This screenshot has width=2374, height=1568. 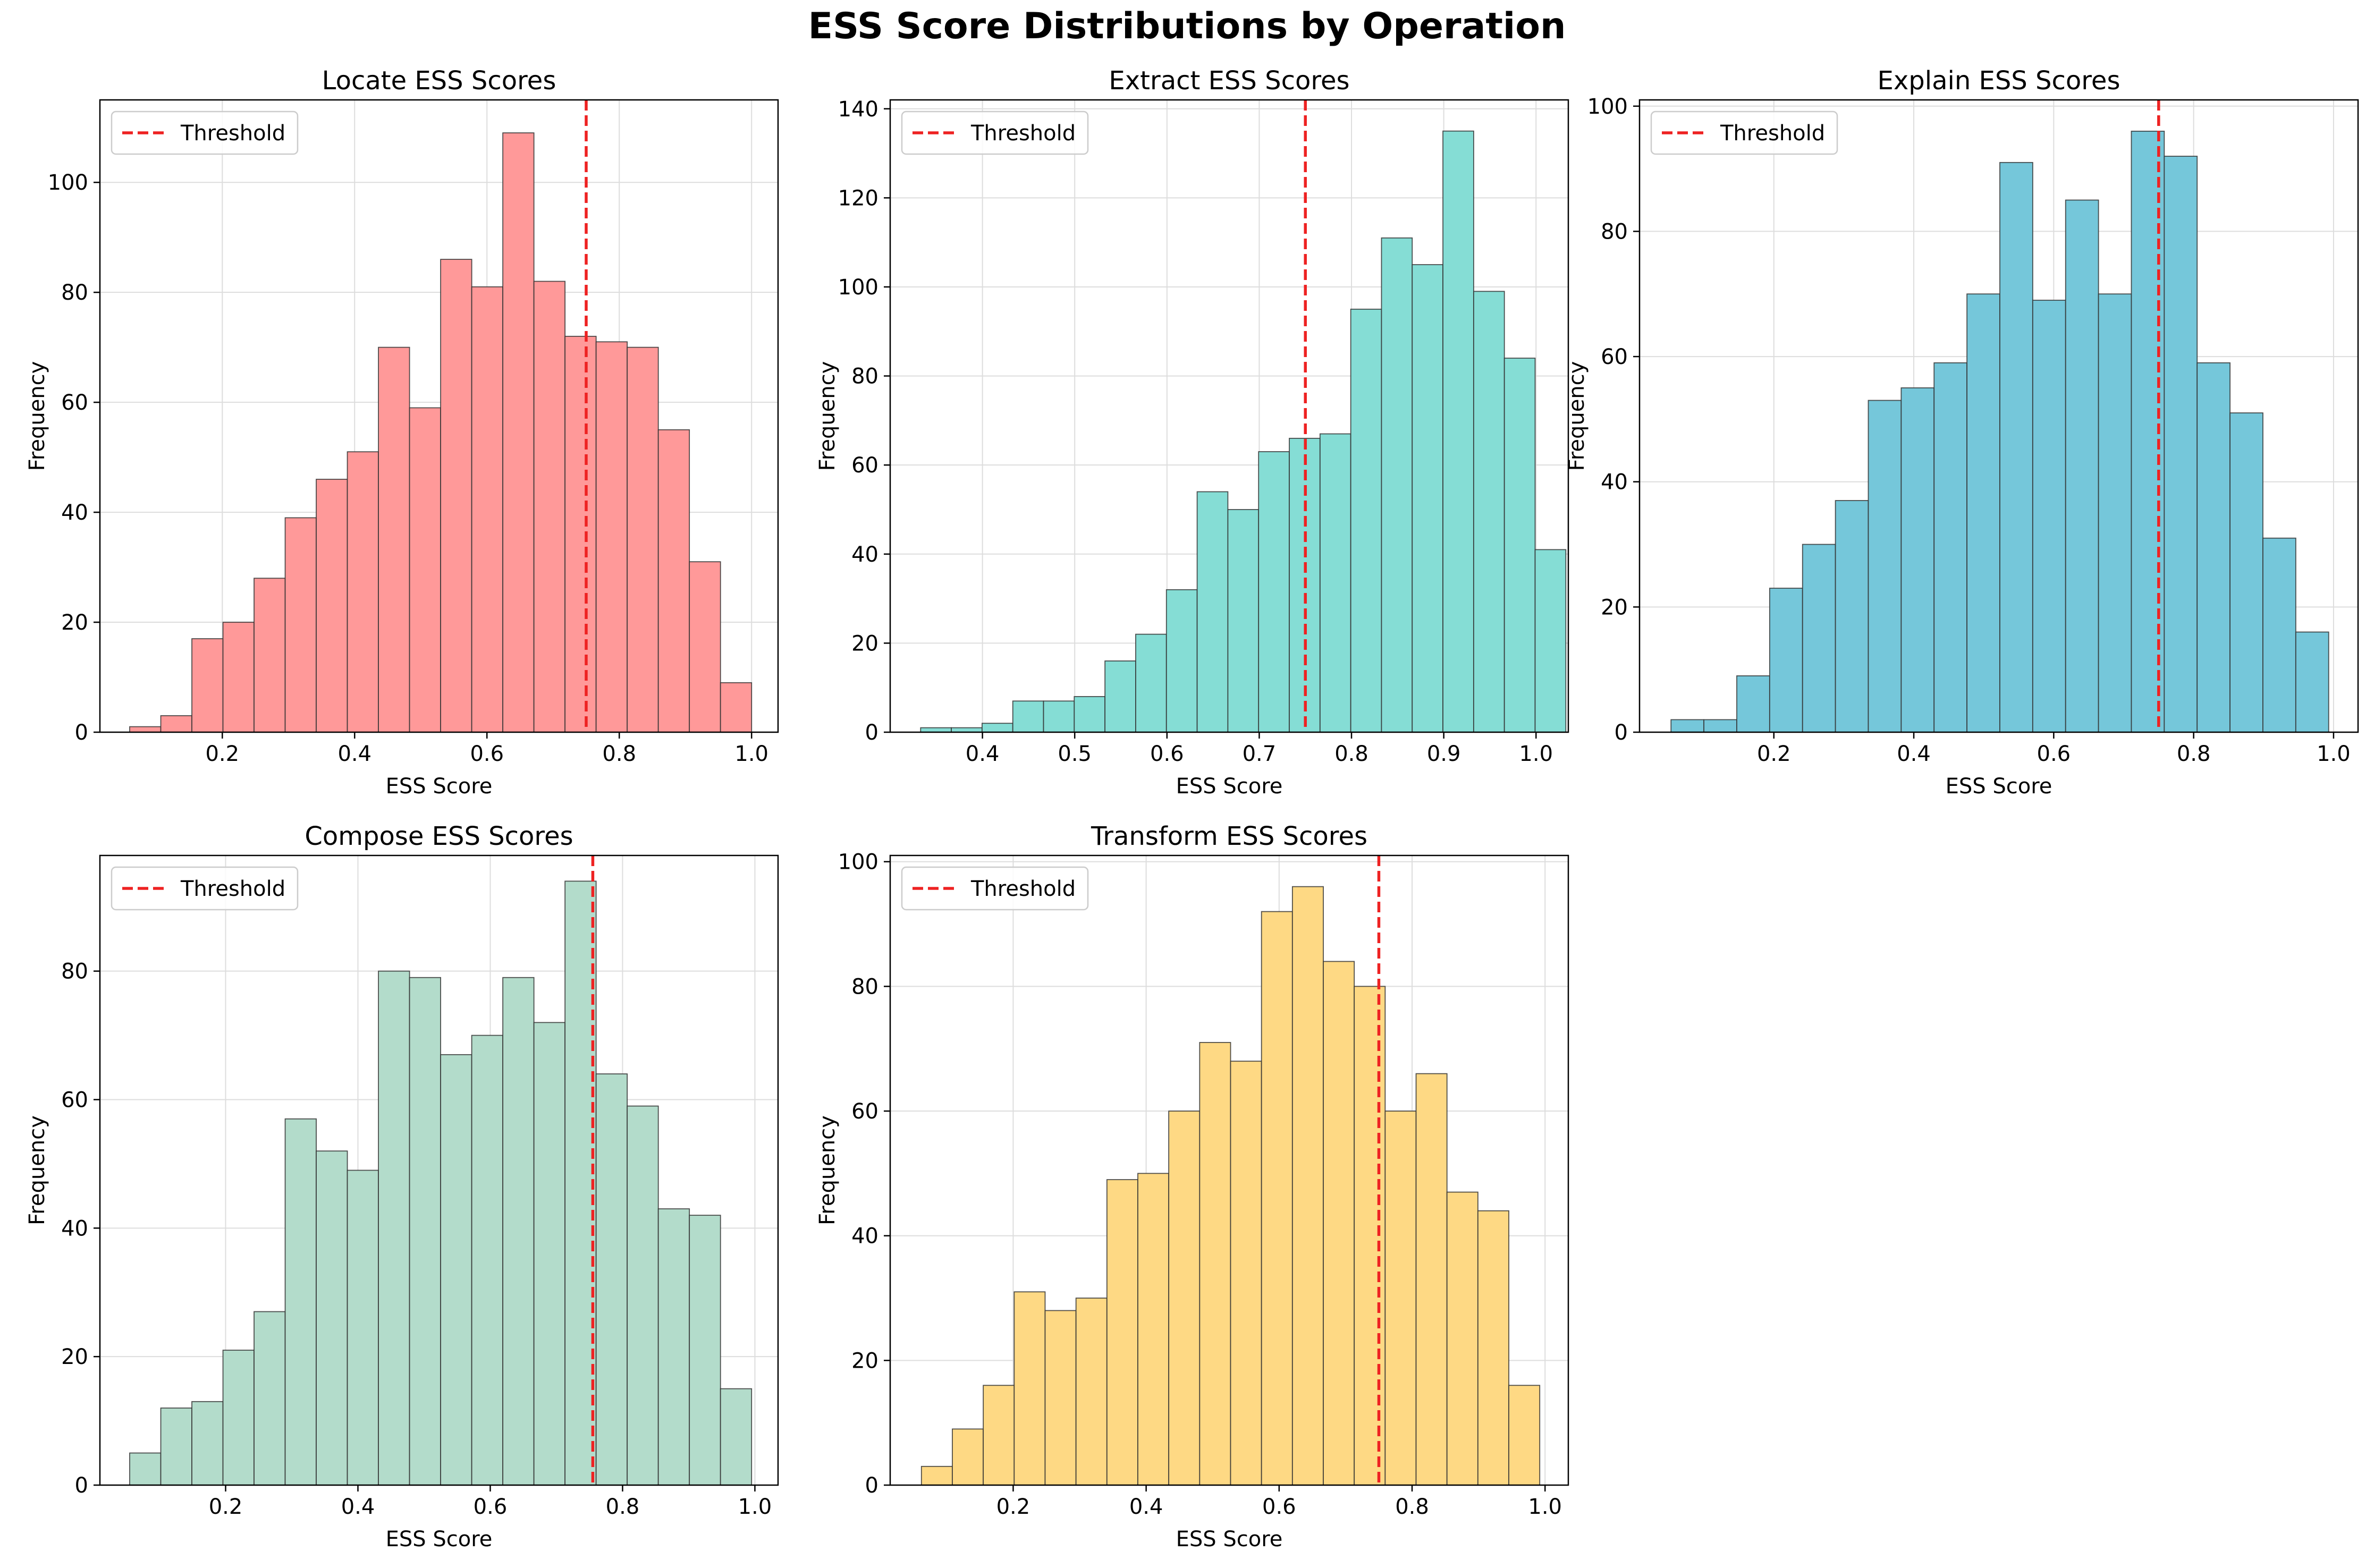 I want to click on x-tick-label: 1.0, so click(x=751, y=754).